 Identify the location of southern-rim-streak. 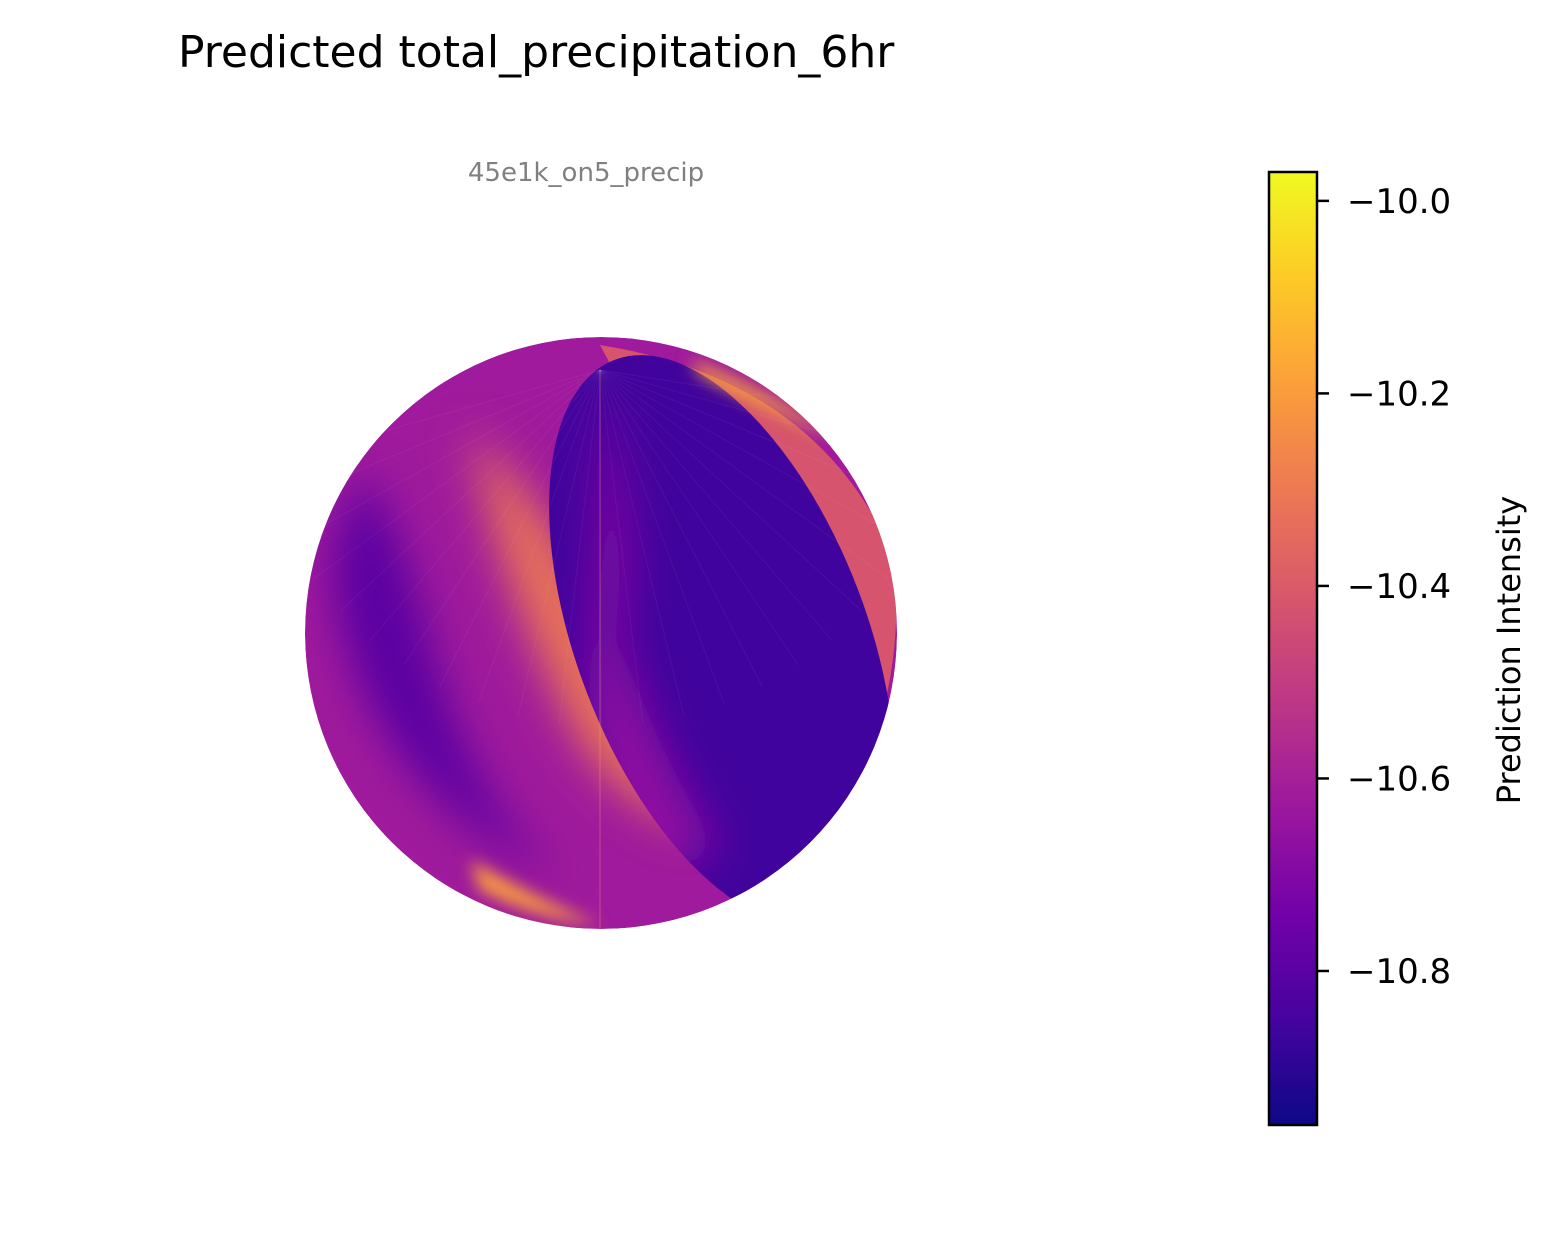
(535, 892).